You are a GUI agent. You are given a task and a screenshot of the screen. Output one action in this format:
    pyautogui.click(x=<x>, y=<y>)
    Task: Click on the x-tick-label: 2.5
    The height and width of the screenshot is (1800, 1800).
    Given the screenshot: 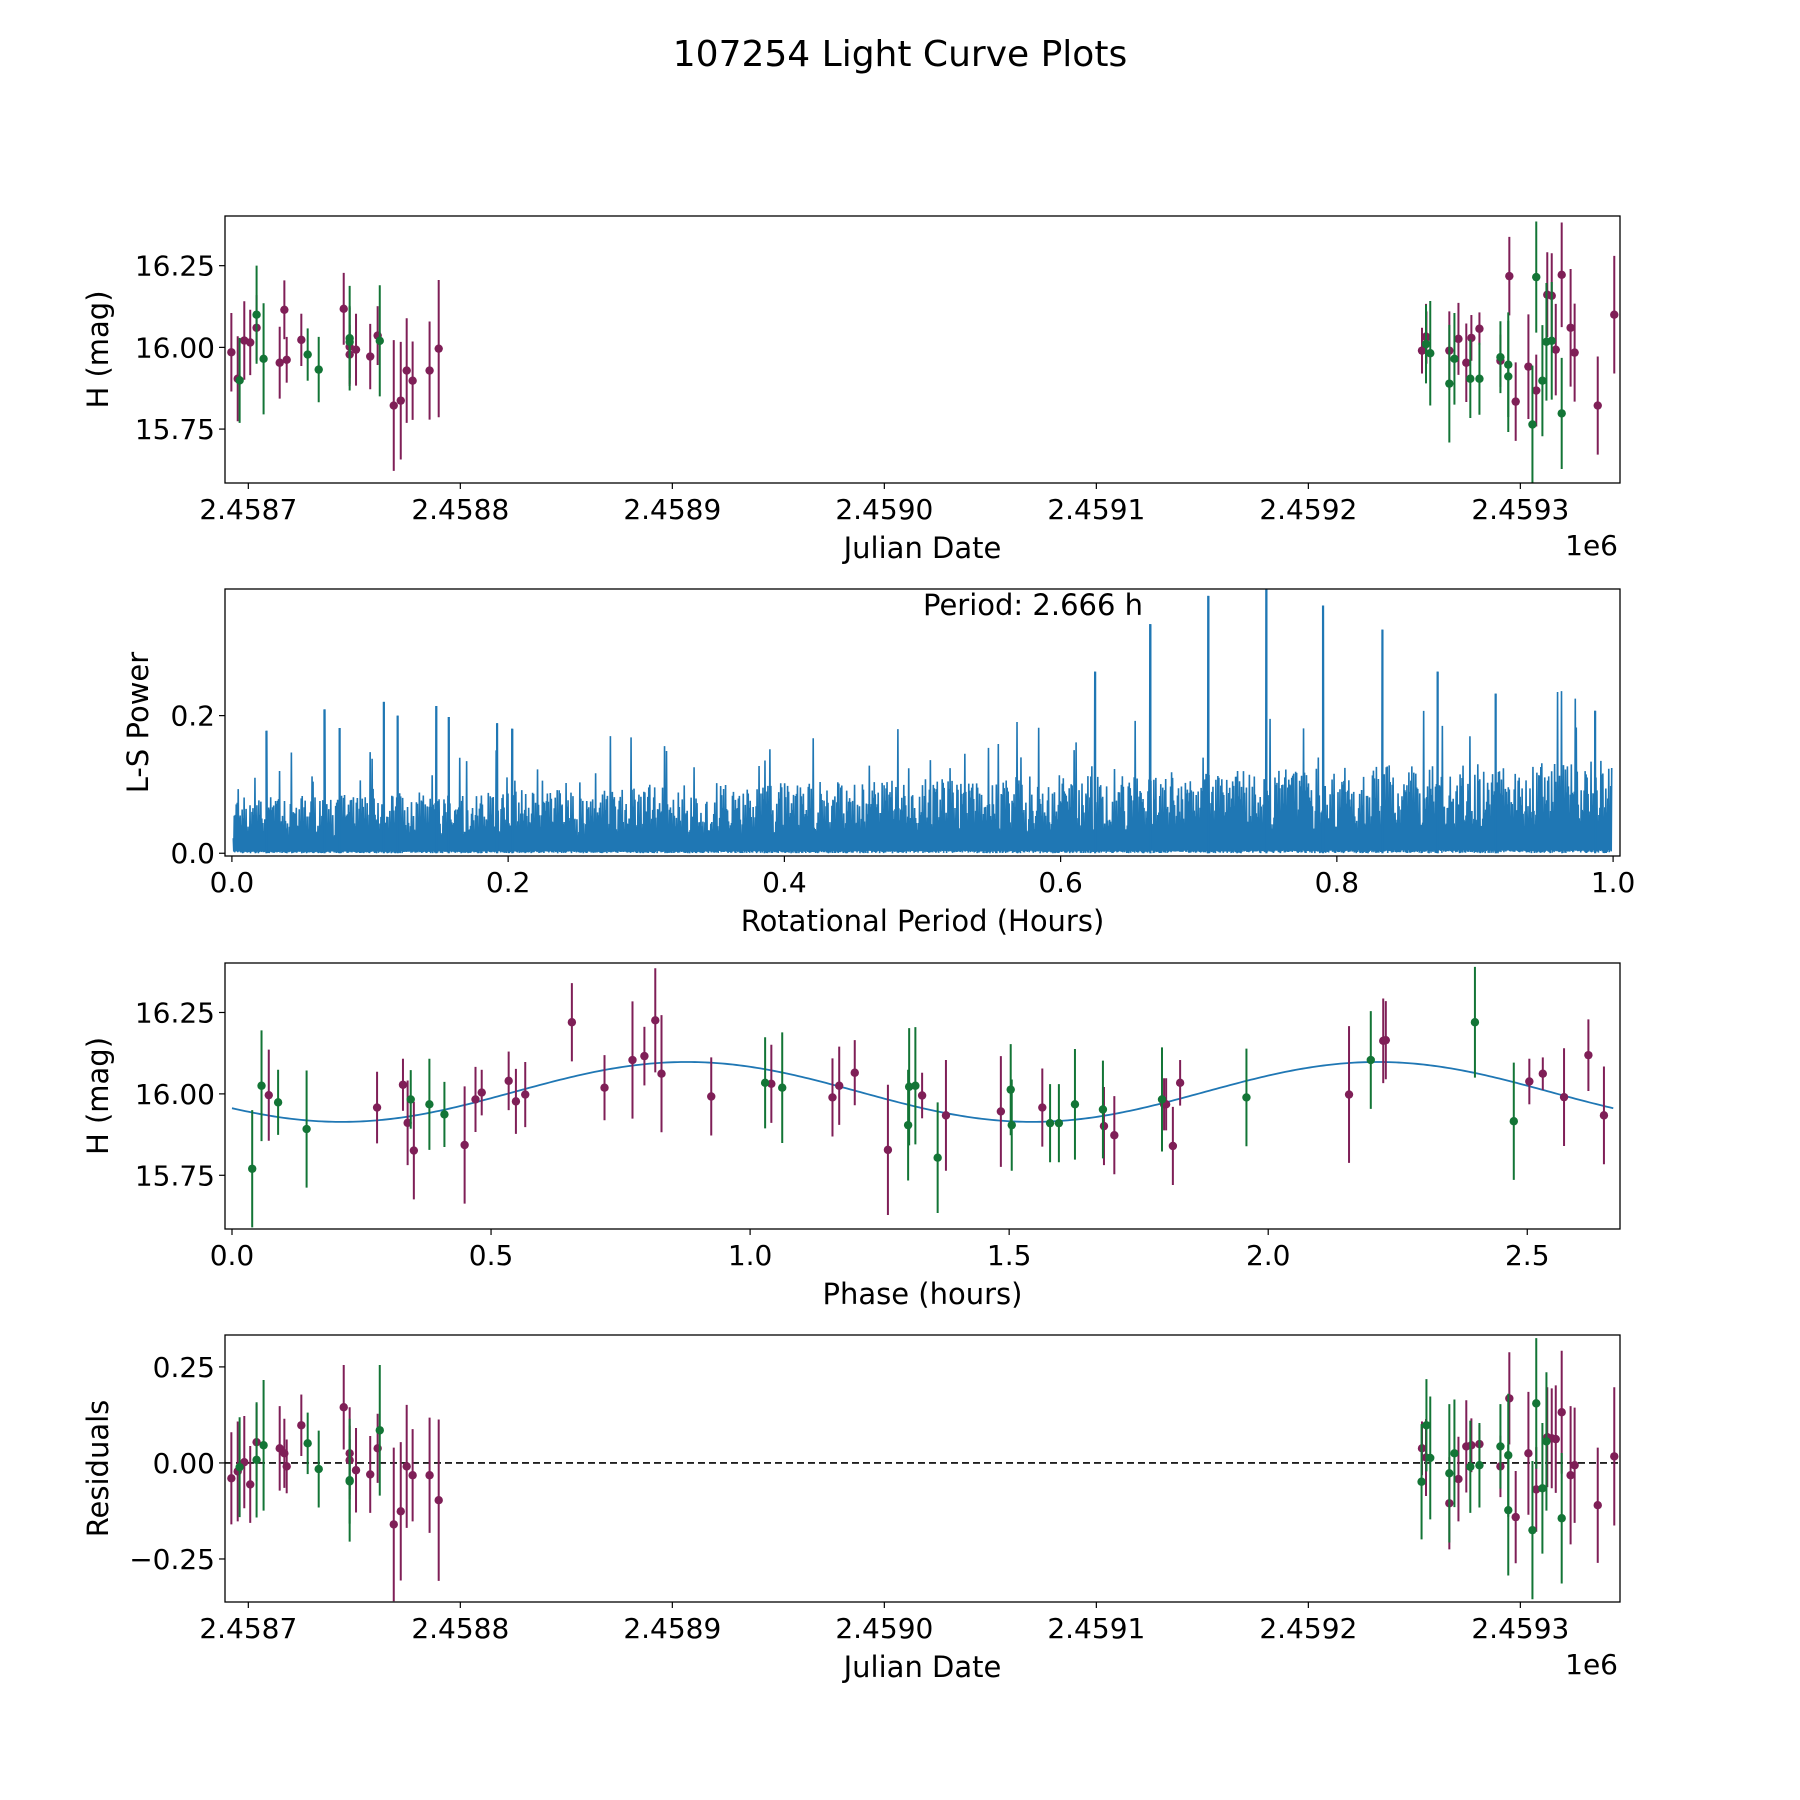 What is the action you would take?
    pyautogui.click(x=1527, y=1255)
    